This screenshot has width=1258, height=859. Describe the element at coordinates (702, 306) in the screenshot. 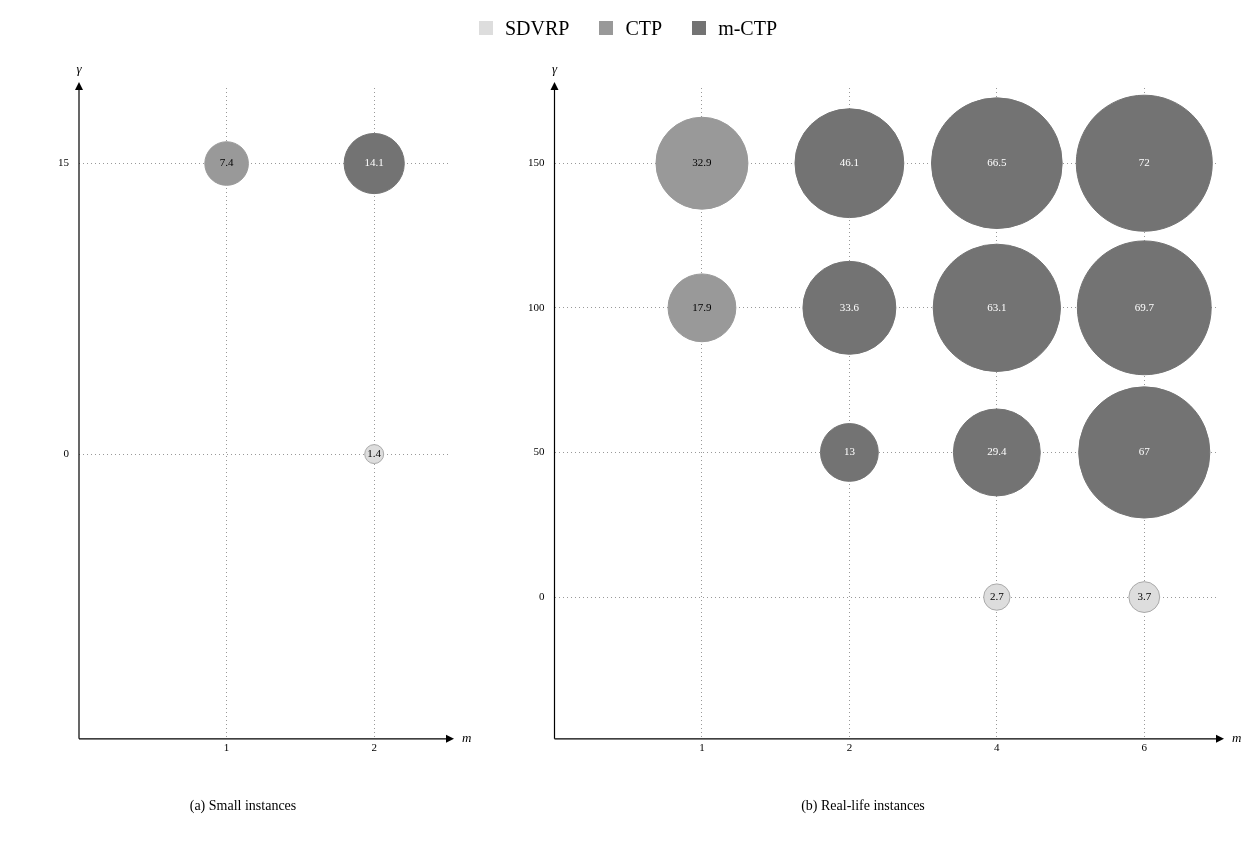

I see `data-label: 17.9` at that location.